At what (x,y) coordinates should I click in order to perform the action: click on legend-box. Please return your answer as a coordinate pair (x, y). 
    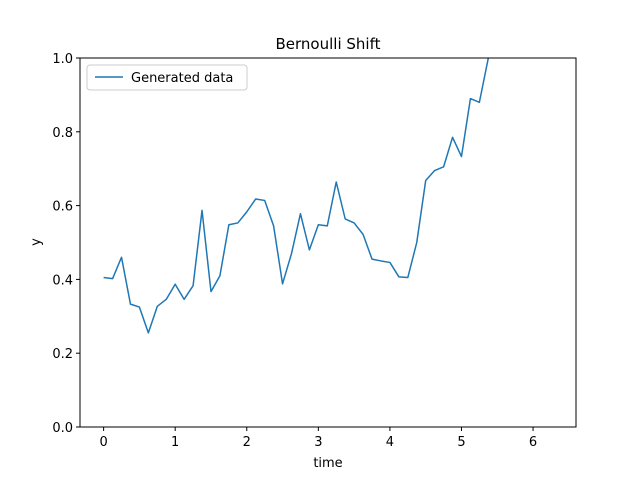
    Looking at the image, I should click on (167, 77).